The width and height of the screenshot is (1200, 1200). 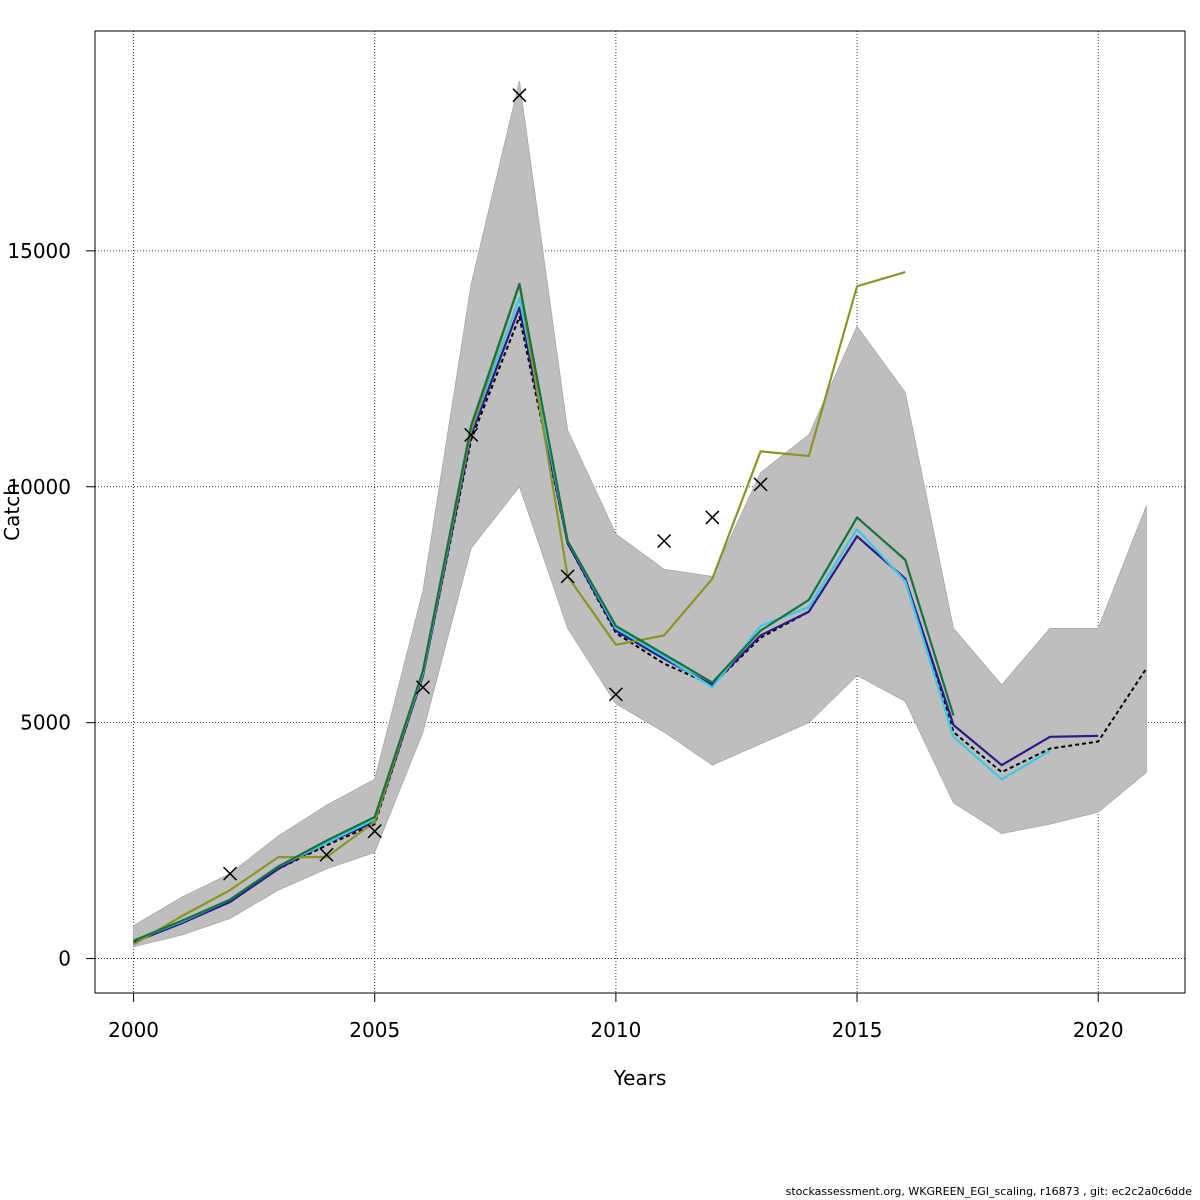 I want to click on x-tick-label: 2015, so click(x=857, y=1030).